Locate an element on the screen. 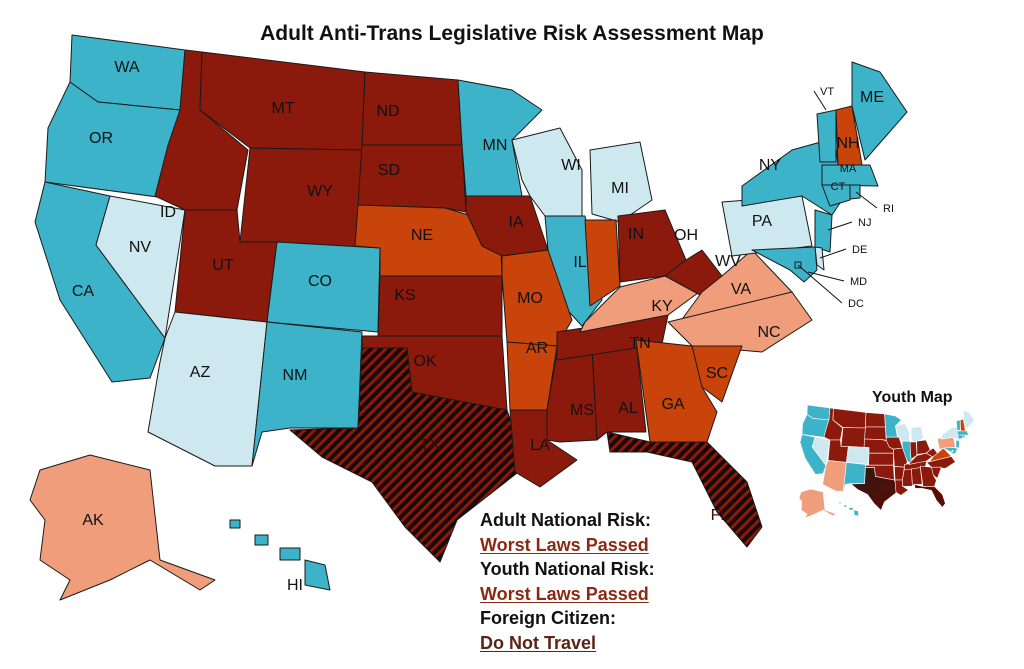 This screenshot has width=1024, height=669. state-label: ME is located at coordinates (872, 97).